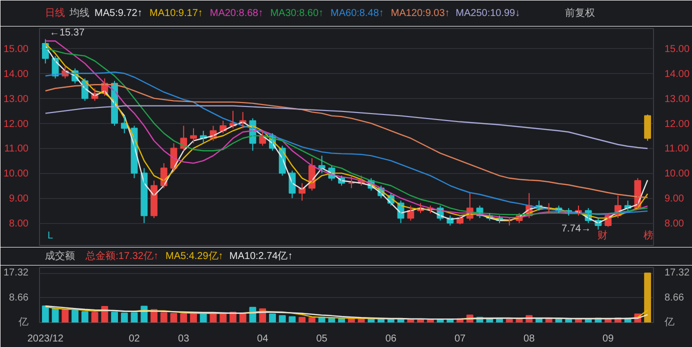  What do you see at coordinates (16, 124) in the screenshot?
I see `y-tick-label: 12.00` at bounding box center [16, 124].